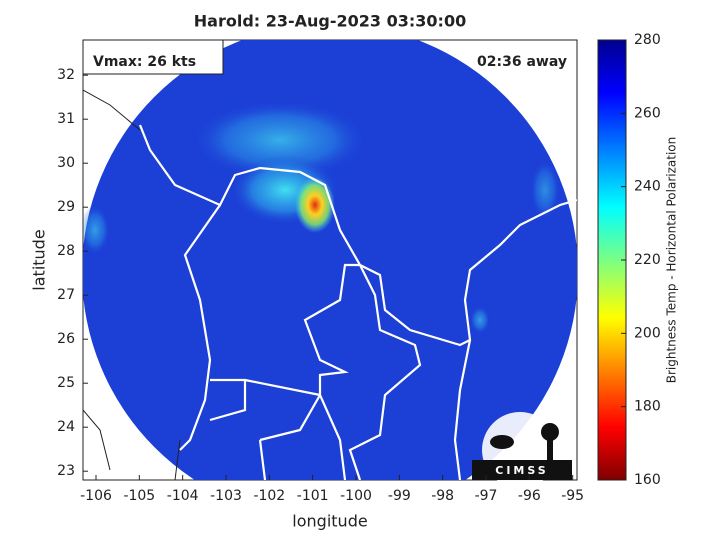 The height and width of the screenshot is (540, 720). Describe the element at coordinates (315, 205) in the screenshot. I see `convection` at that location.